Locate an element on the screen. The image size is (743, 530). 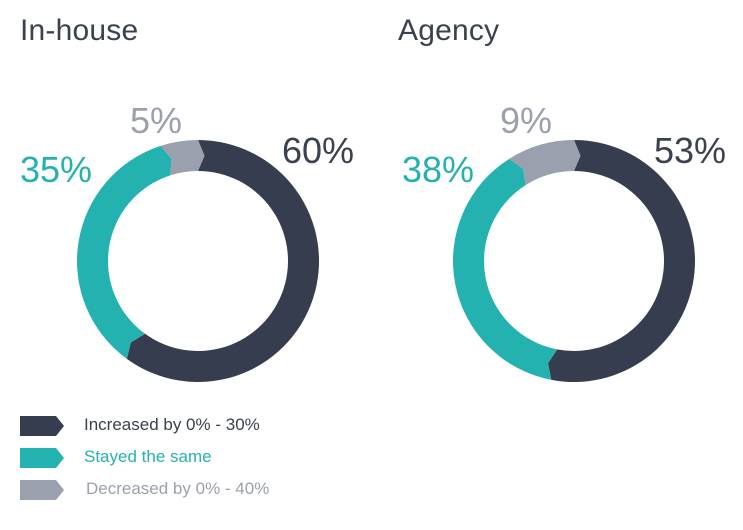
legend-swatch-stayed is located at coordinates (42, 458).